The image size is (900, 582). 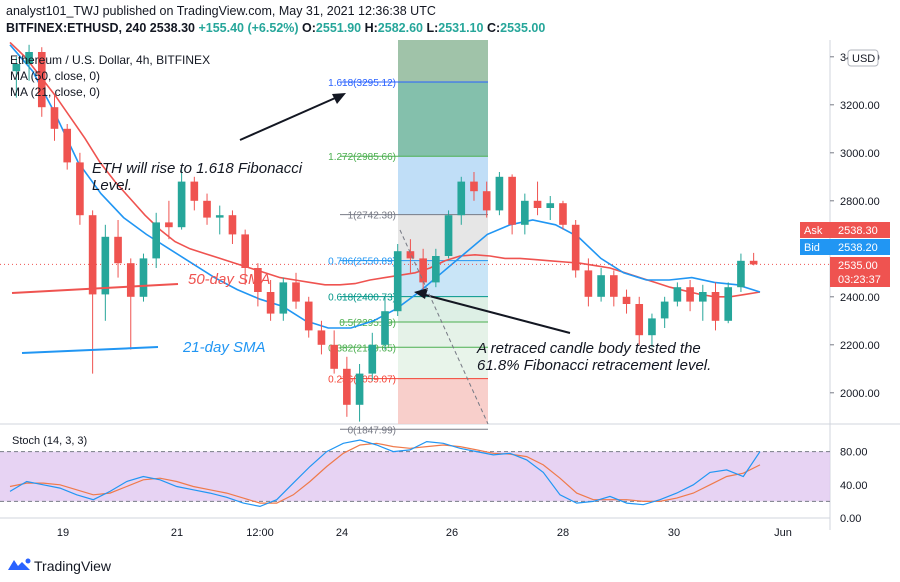 What do you see at coordinates (452, 533) in the screenshot?
I see `time-tick-label: 26` at bounding box center [452, 533].